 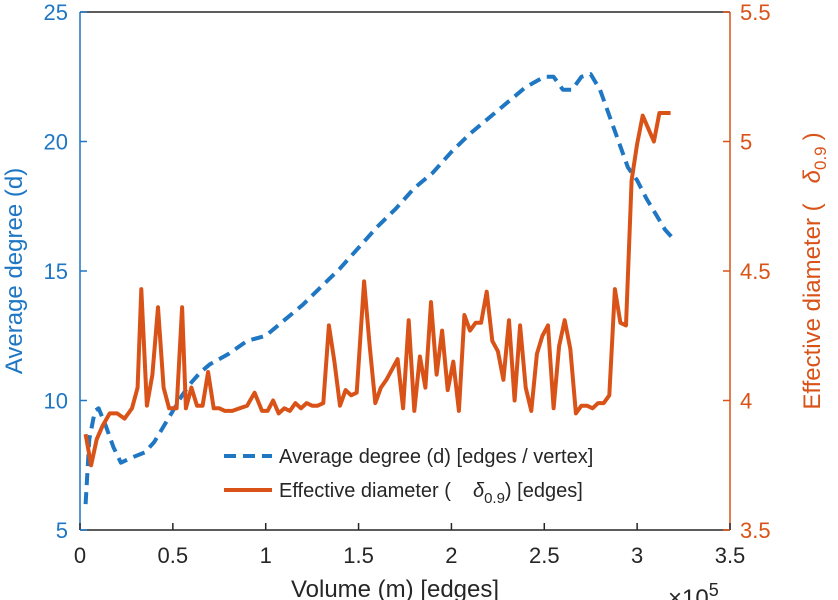 I want to click on x-tick-label: 2.5, so click(x=544, y=555).